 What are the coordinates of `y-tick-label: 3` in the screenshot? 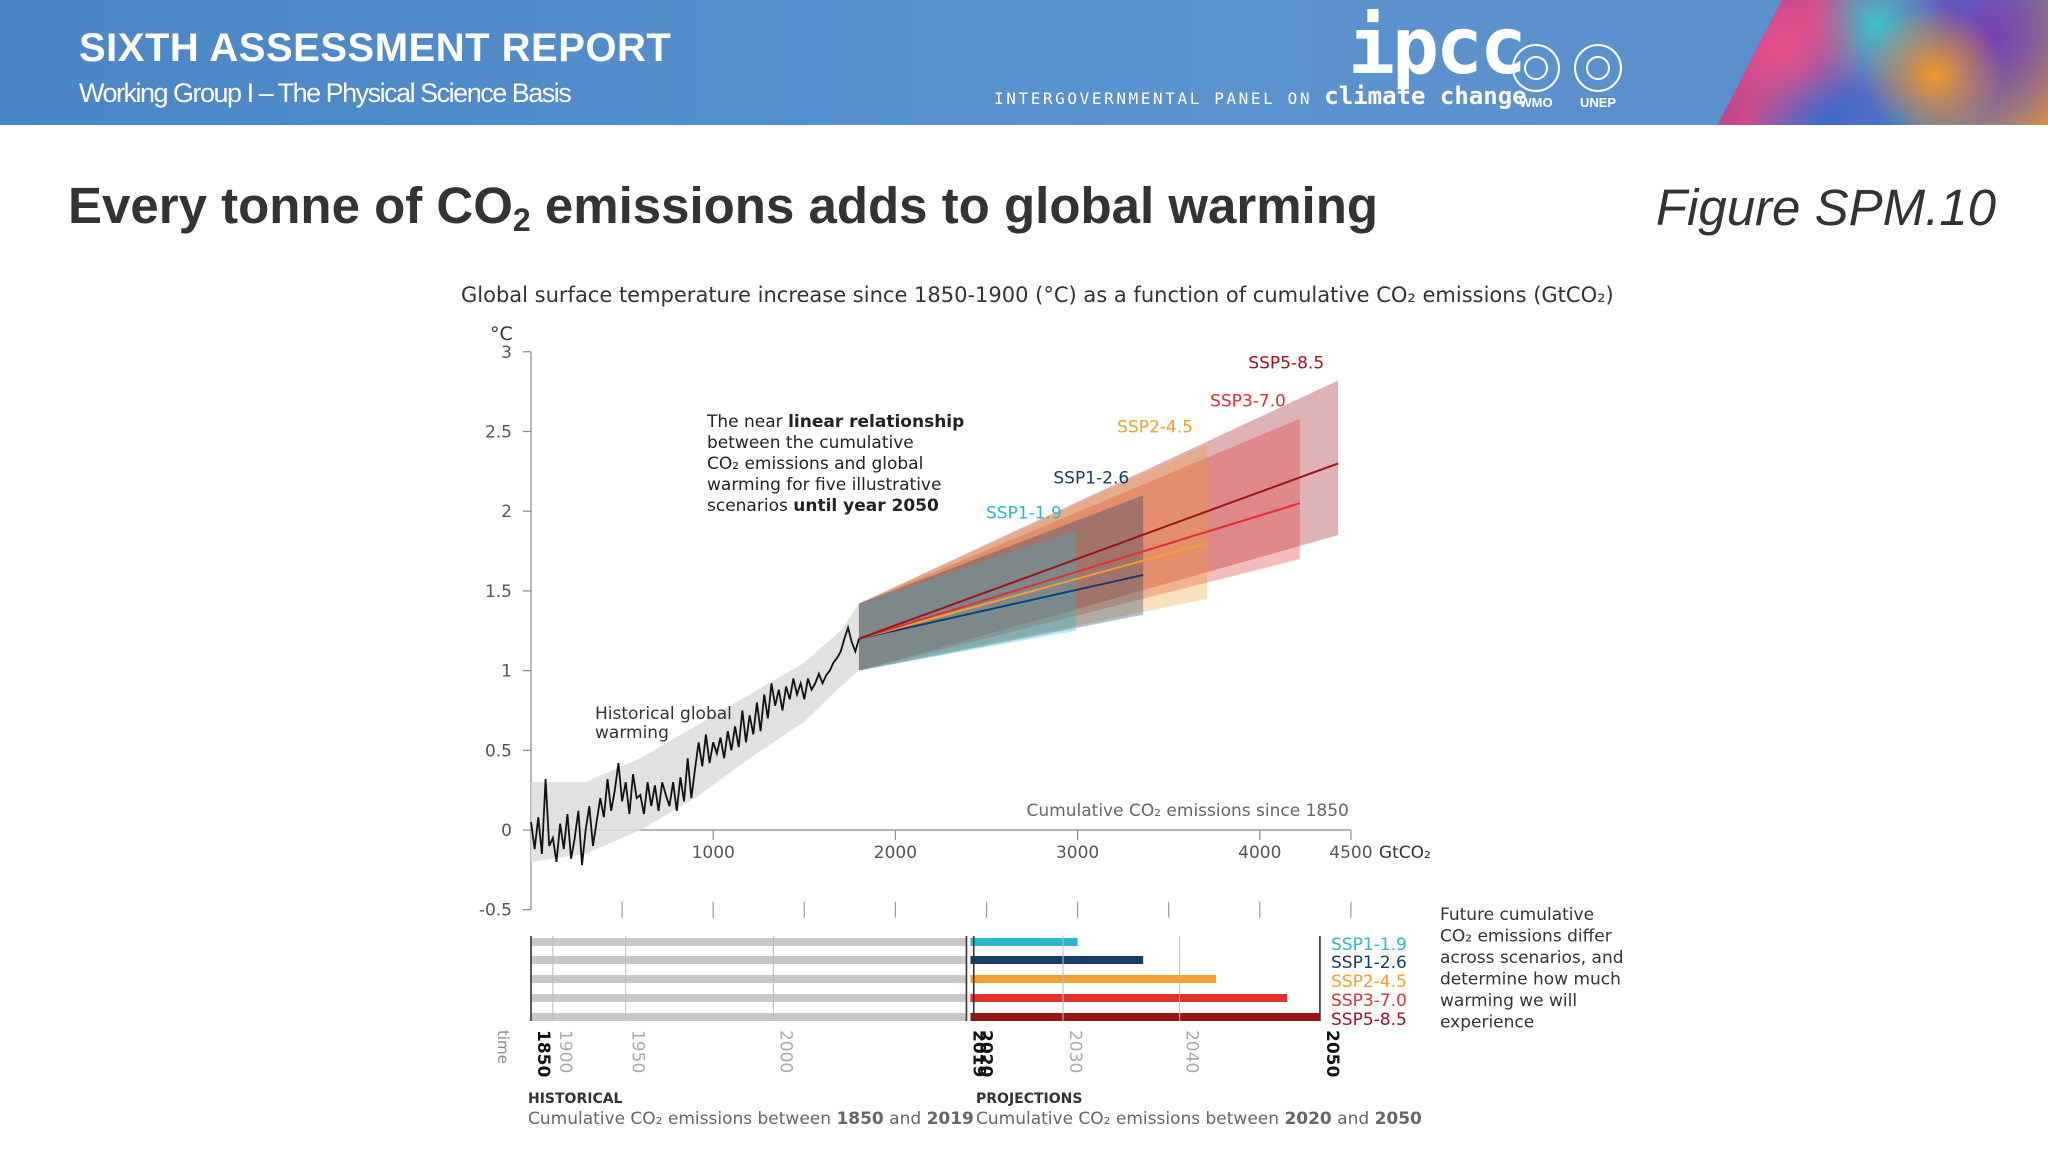 It's located at (506, 353).